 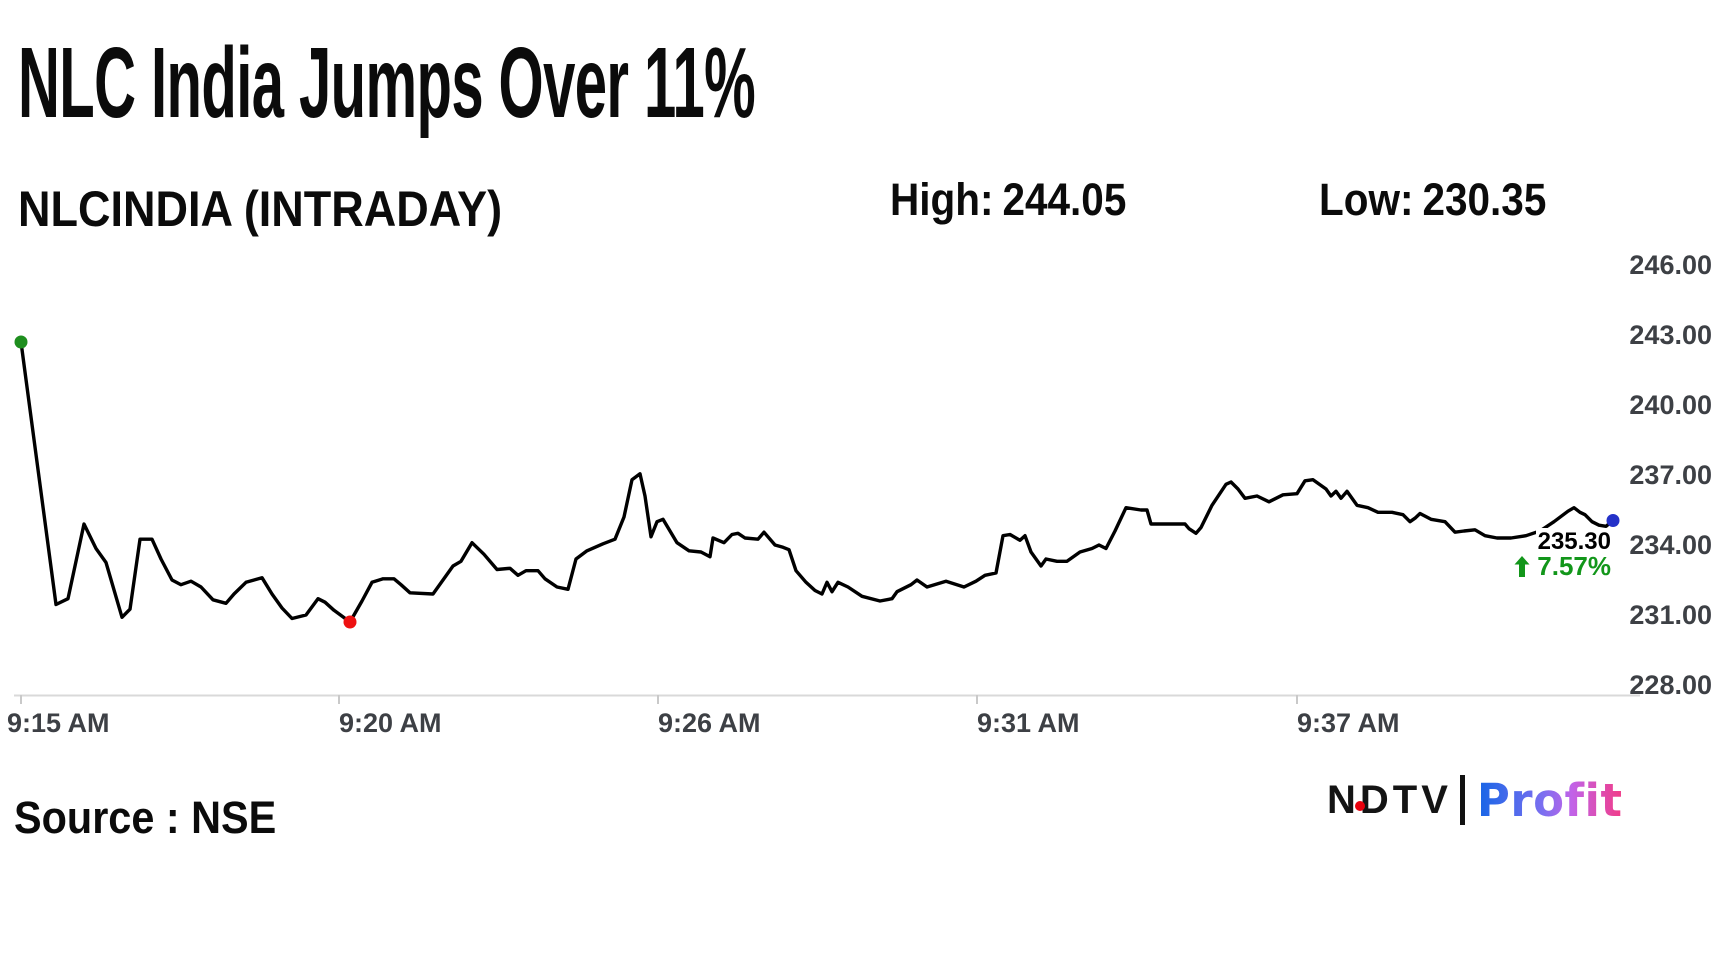 I want to click on y-axis-tick-label: 234.00, so click(x=1670, y=545).